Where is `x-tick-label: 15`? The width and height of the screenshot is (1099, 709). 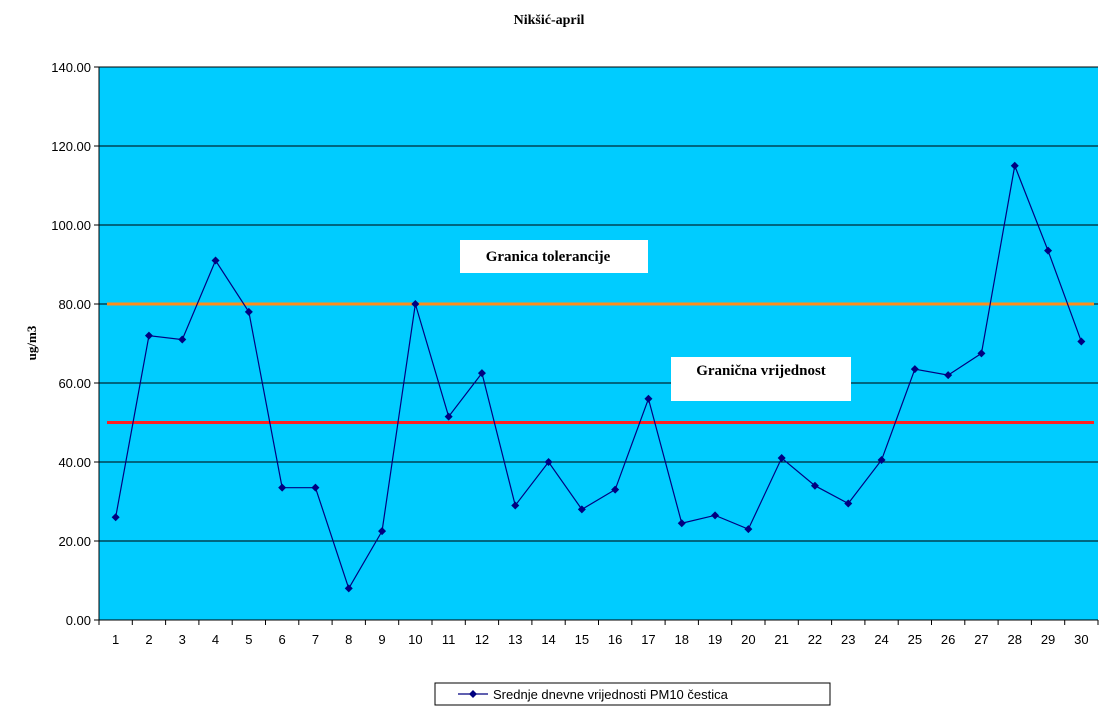
x-tick-label: 15 is located at coordinates (582, 639).